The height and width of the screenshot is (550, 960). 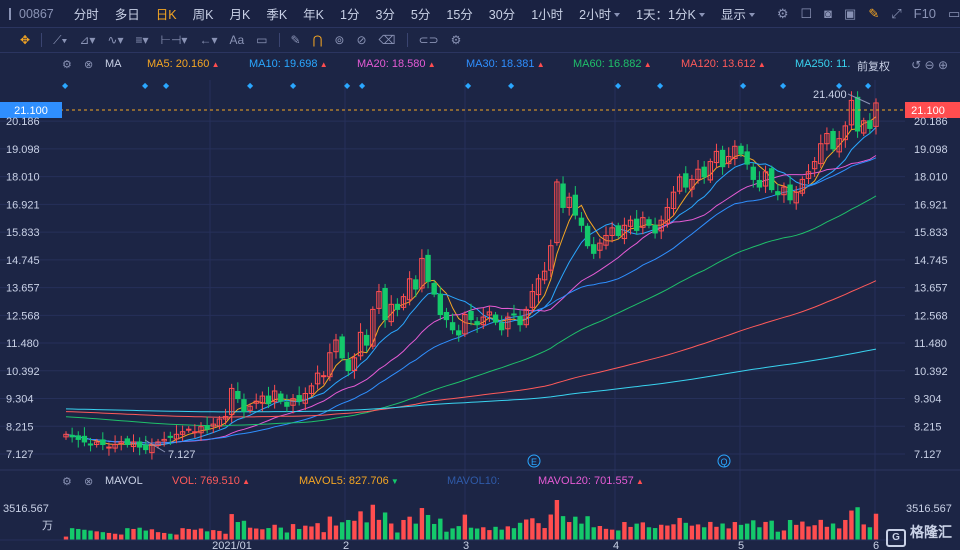 I want to click on tab-interval-13: 2小时, so click(x=599, y=13).